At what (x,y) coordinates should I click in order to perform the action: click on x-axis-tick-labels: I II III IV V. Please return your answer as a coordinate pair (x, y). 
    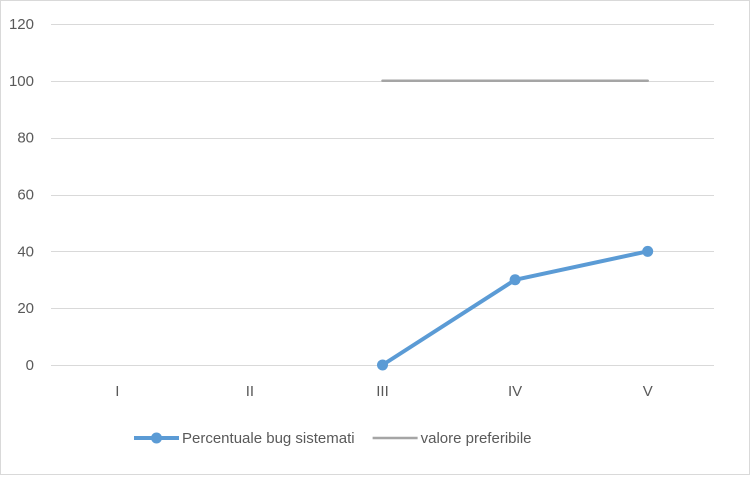
    Looking at the image, I should click on (383, 391).